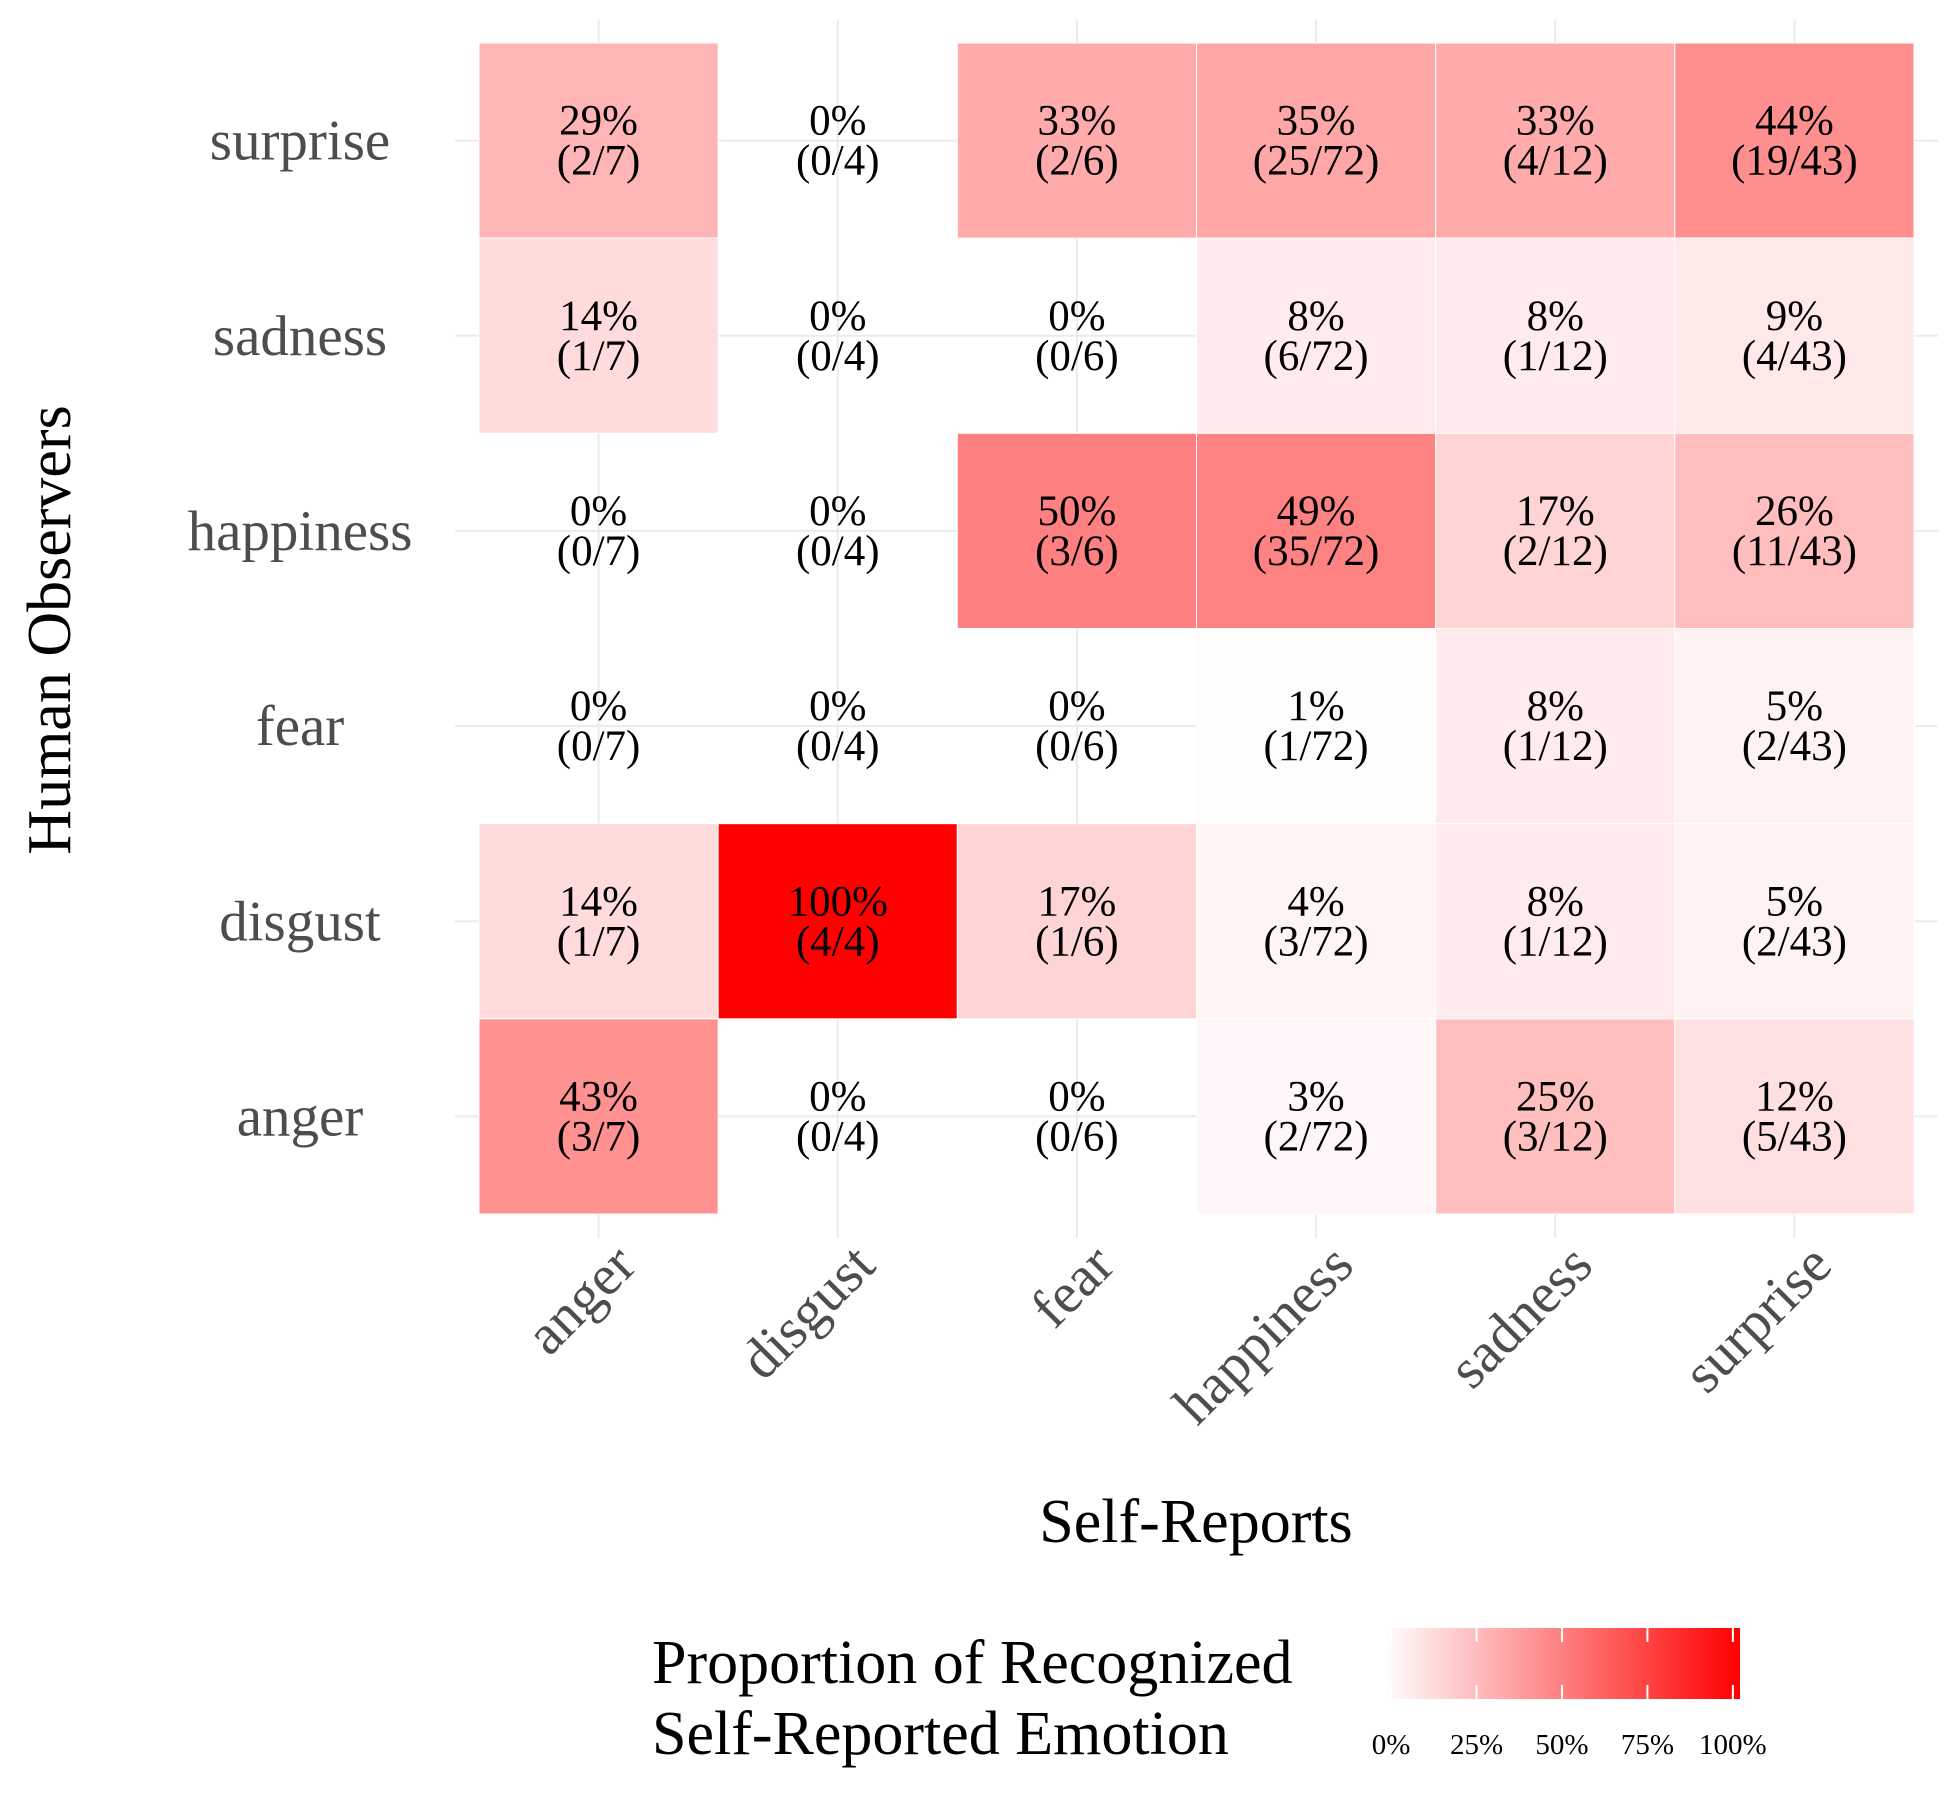  Describe the element at coordinates (1315, 706) in the screenshot. I see `cell-percent-label: 1%` at that location.